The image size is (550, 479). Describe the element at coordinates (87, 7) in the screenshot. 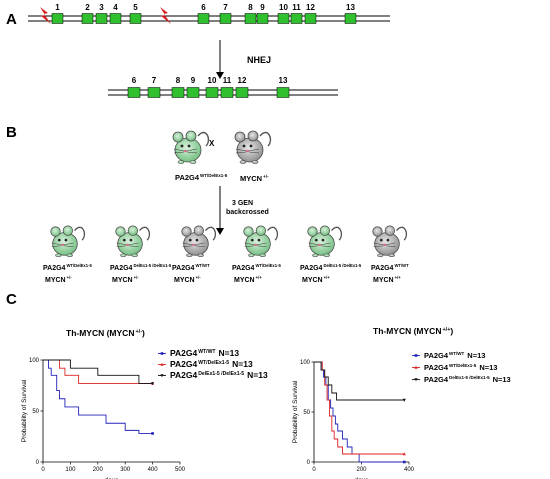

I see `exon-label: 2` at that location.